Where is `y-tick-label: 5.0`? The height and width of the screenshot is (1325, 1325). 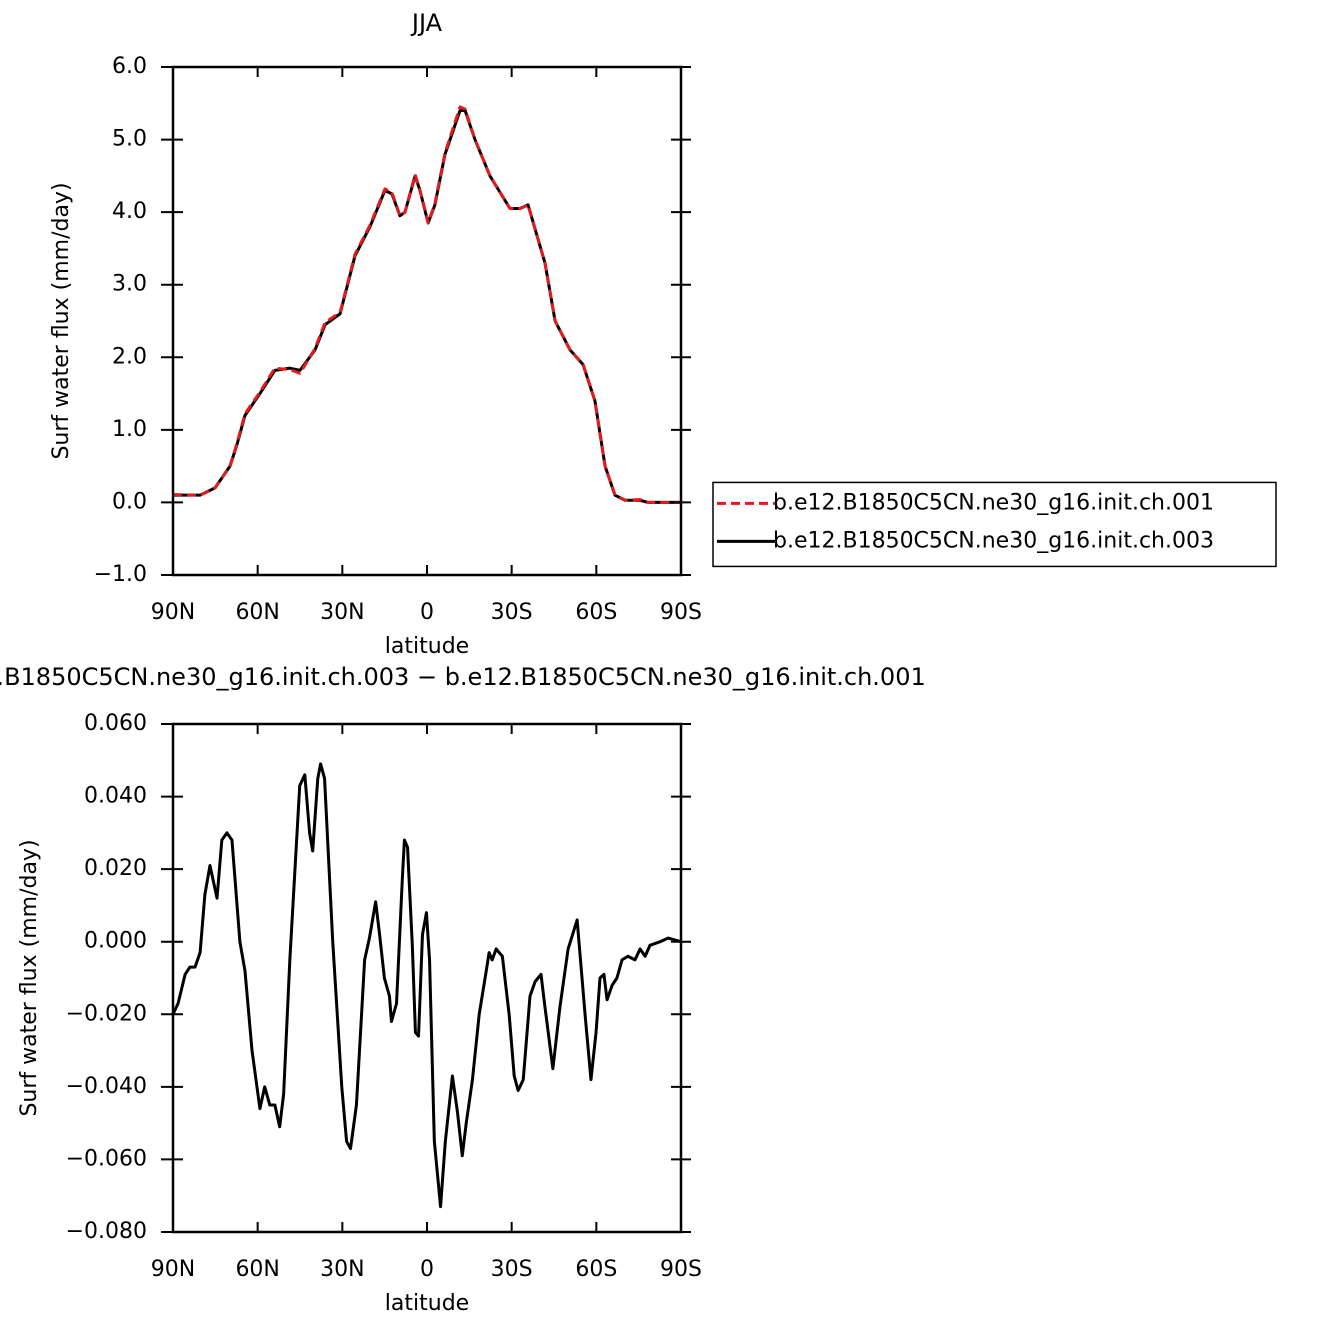
y-tick-label: 5.0 is located at coordinates (129, 139).